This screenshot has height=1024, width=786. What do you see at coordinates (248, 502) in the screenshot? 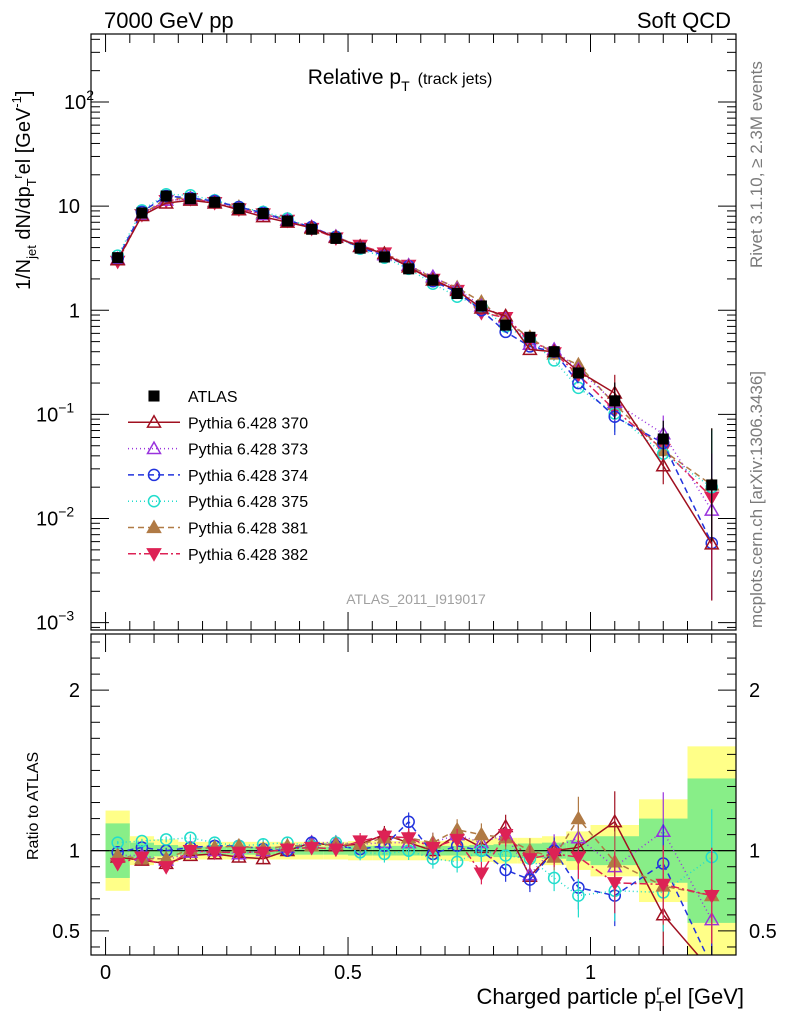
I see `legend-label: Pythia 6.428 375` at bounding box center [248, 502].